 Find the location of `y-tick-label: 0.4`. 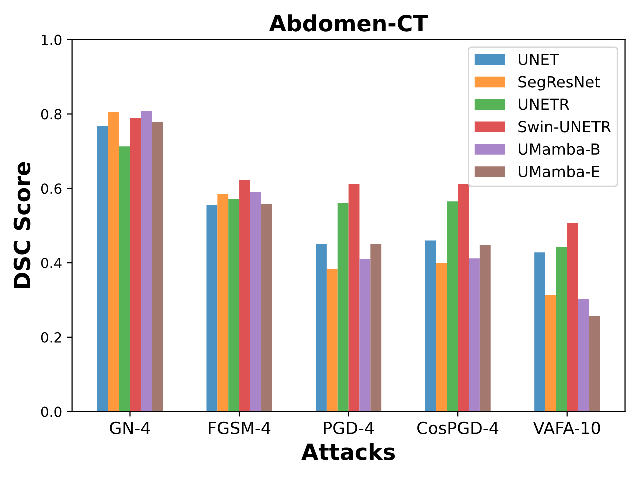

y-tick-label: 0.4 is located at coordinates (51, 263).